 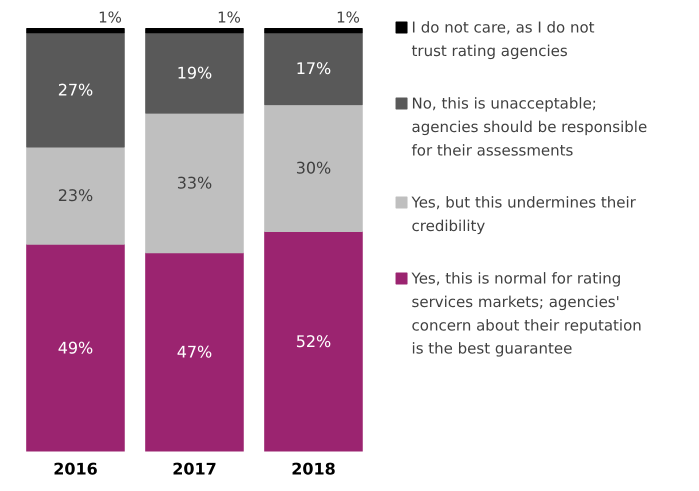 What do you see at coordinates (75, 469) in the screenshot?
I see `x-tick-label: 2016` at bounding box center [75, 469].